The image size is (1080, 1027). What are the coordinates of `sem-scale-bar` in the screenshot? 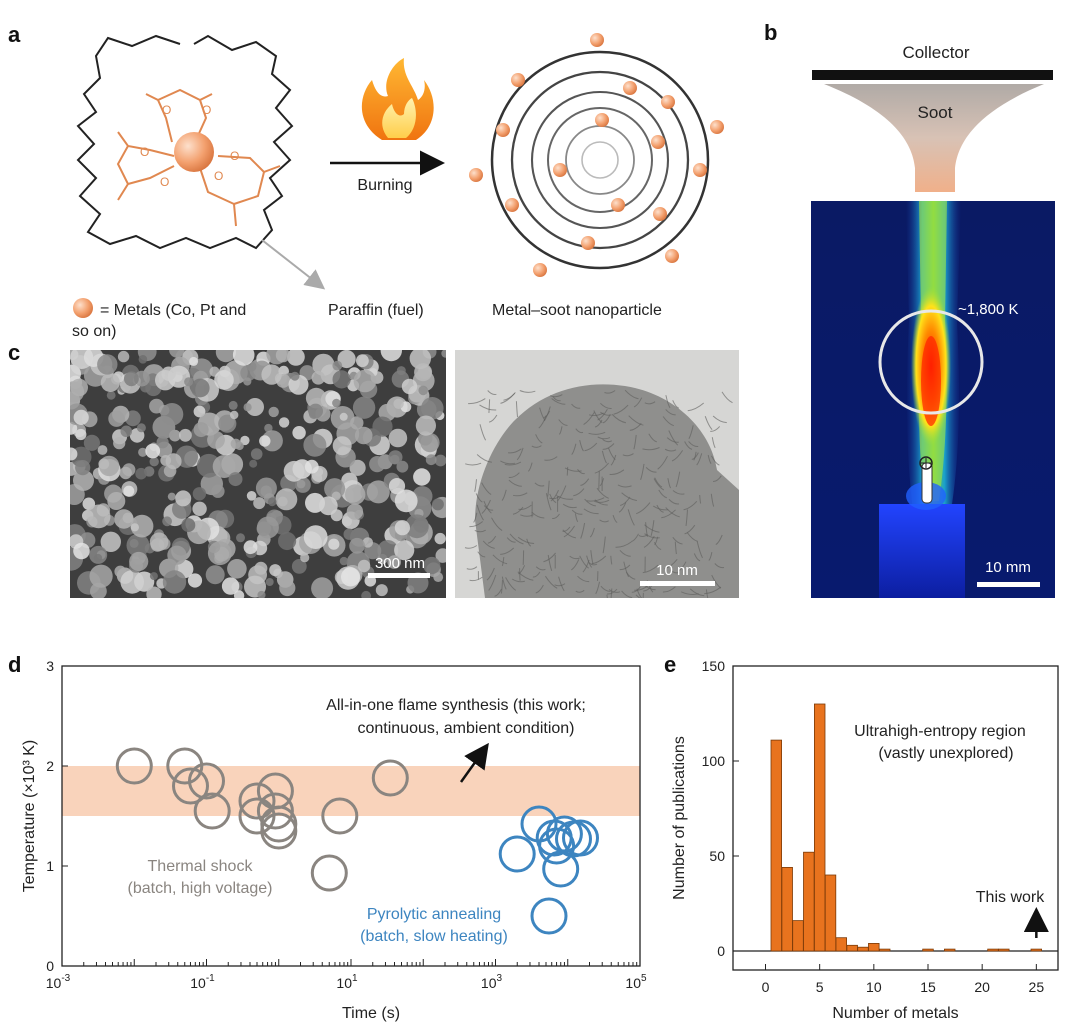 It's located at (399, 575).